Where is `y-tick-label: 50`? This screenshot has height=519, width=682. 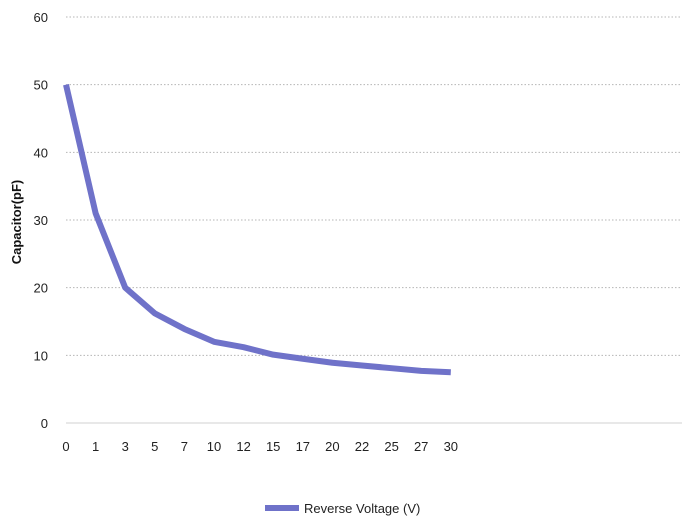 y-tick-label: 50 is located at coordinates (41, 85).